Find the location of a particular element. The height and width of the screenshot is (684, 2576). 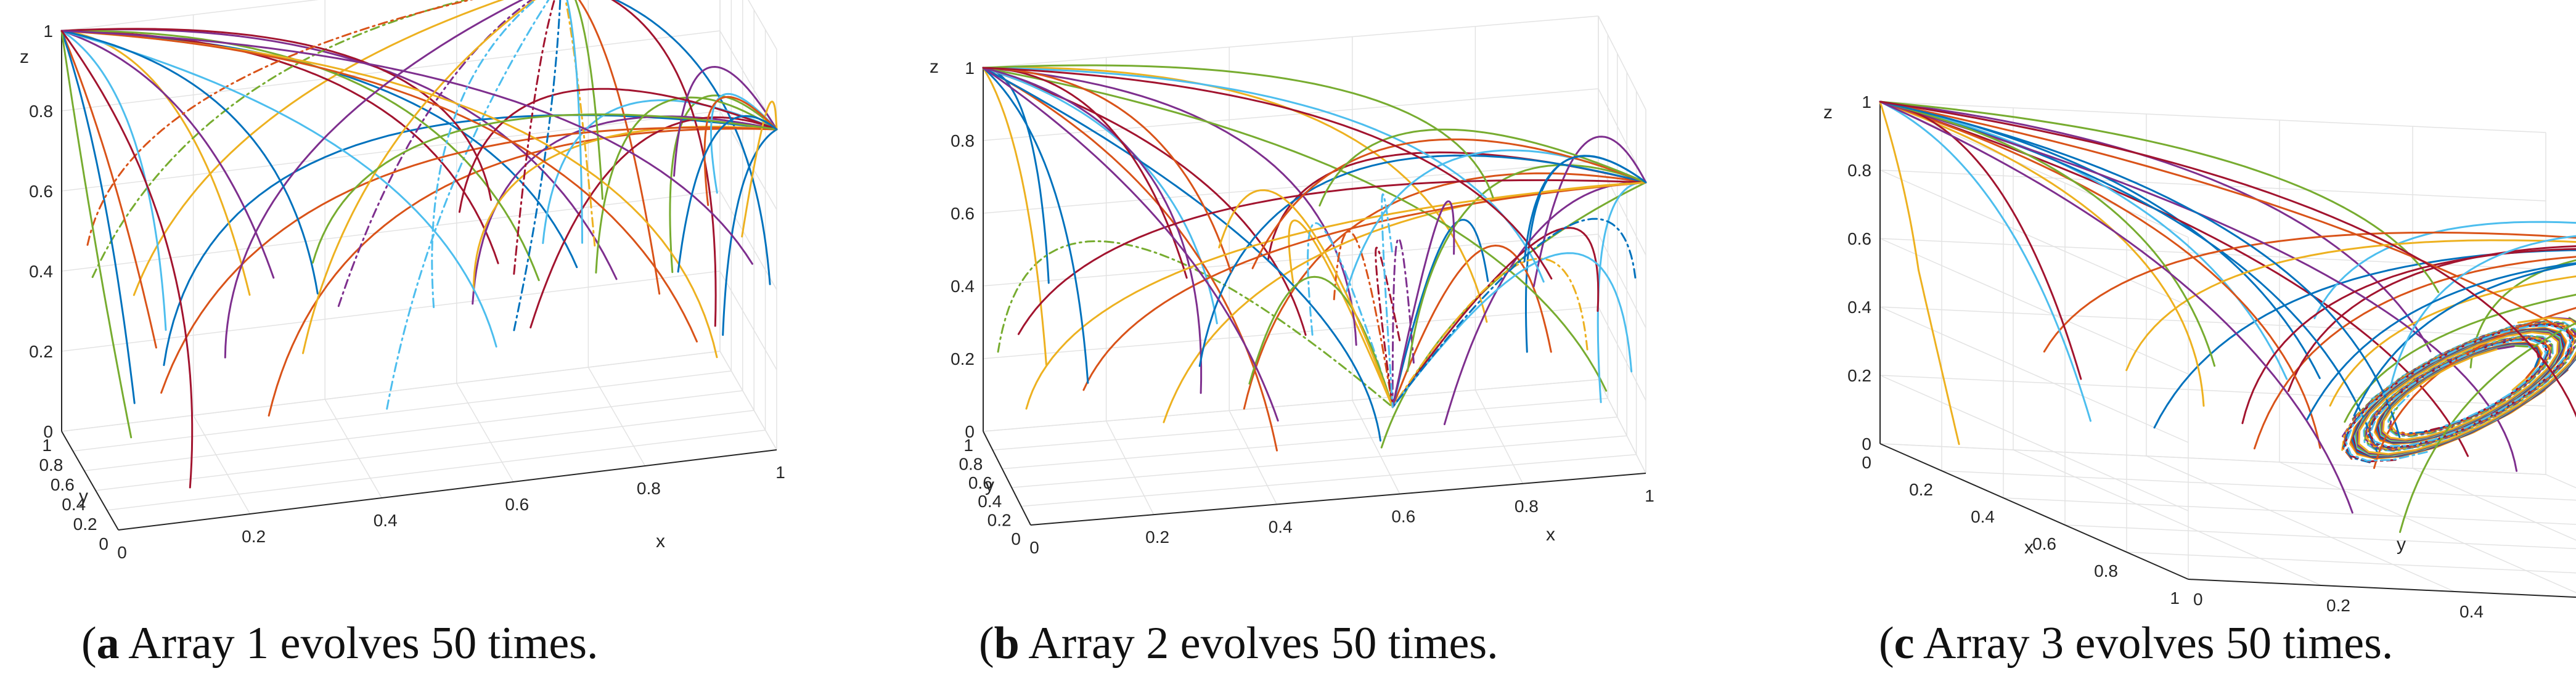

panel-b-caption: (b Array 2 evolves 50 times. is located at coordinates (1239, 644).